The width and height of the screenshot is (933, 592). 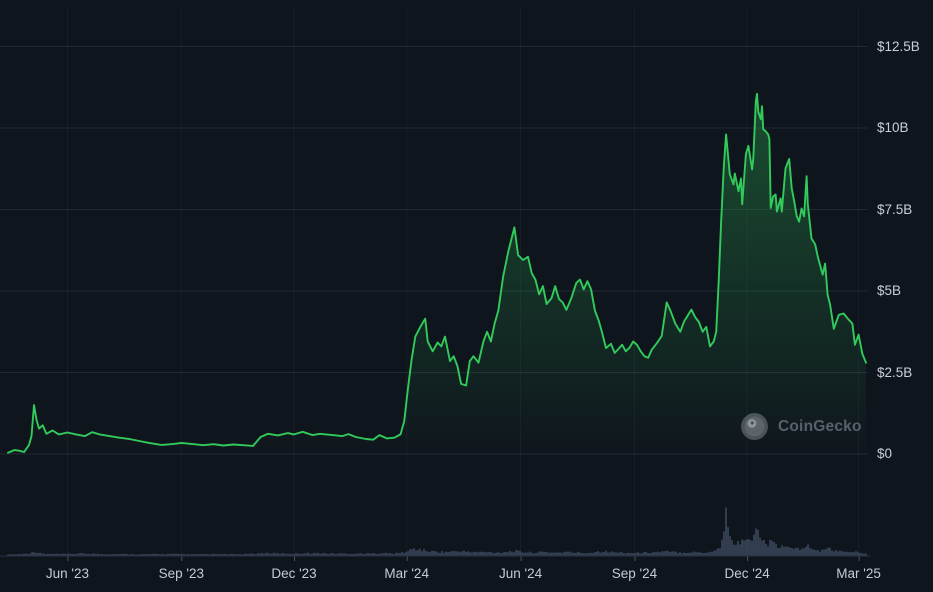 I want to click on x-axis-label: Jun '23, so click(x=67, y=573).